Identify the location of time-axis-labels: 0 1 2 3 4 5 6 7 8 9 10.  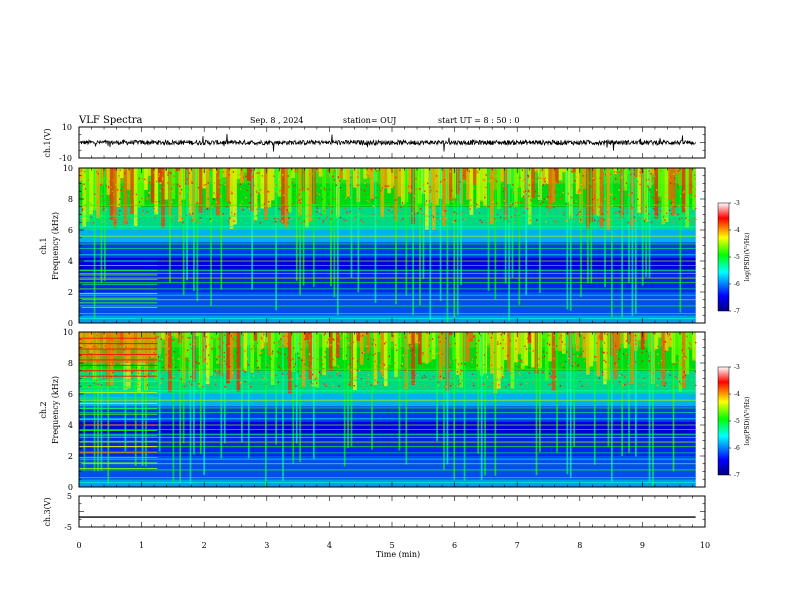
(393, 545).